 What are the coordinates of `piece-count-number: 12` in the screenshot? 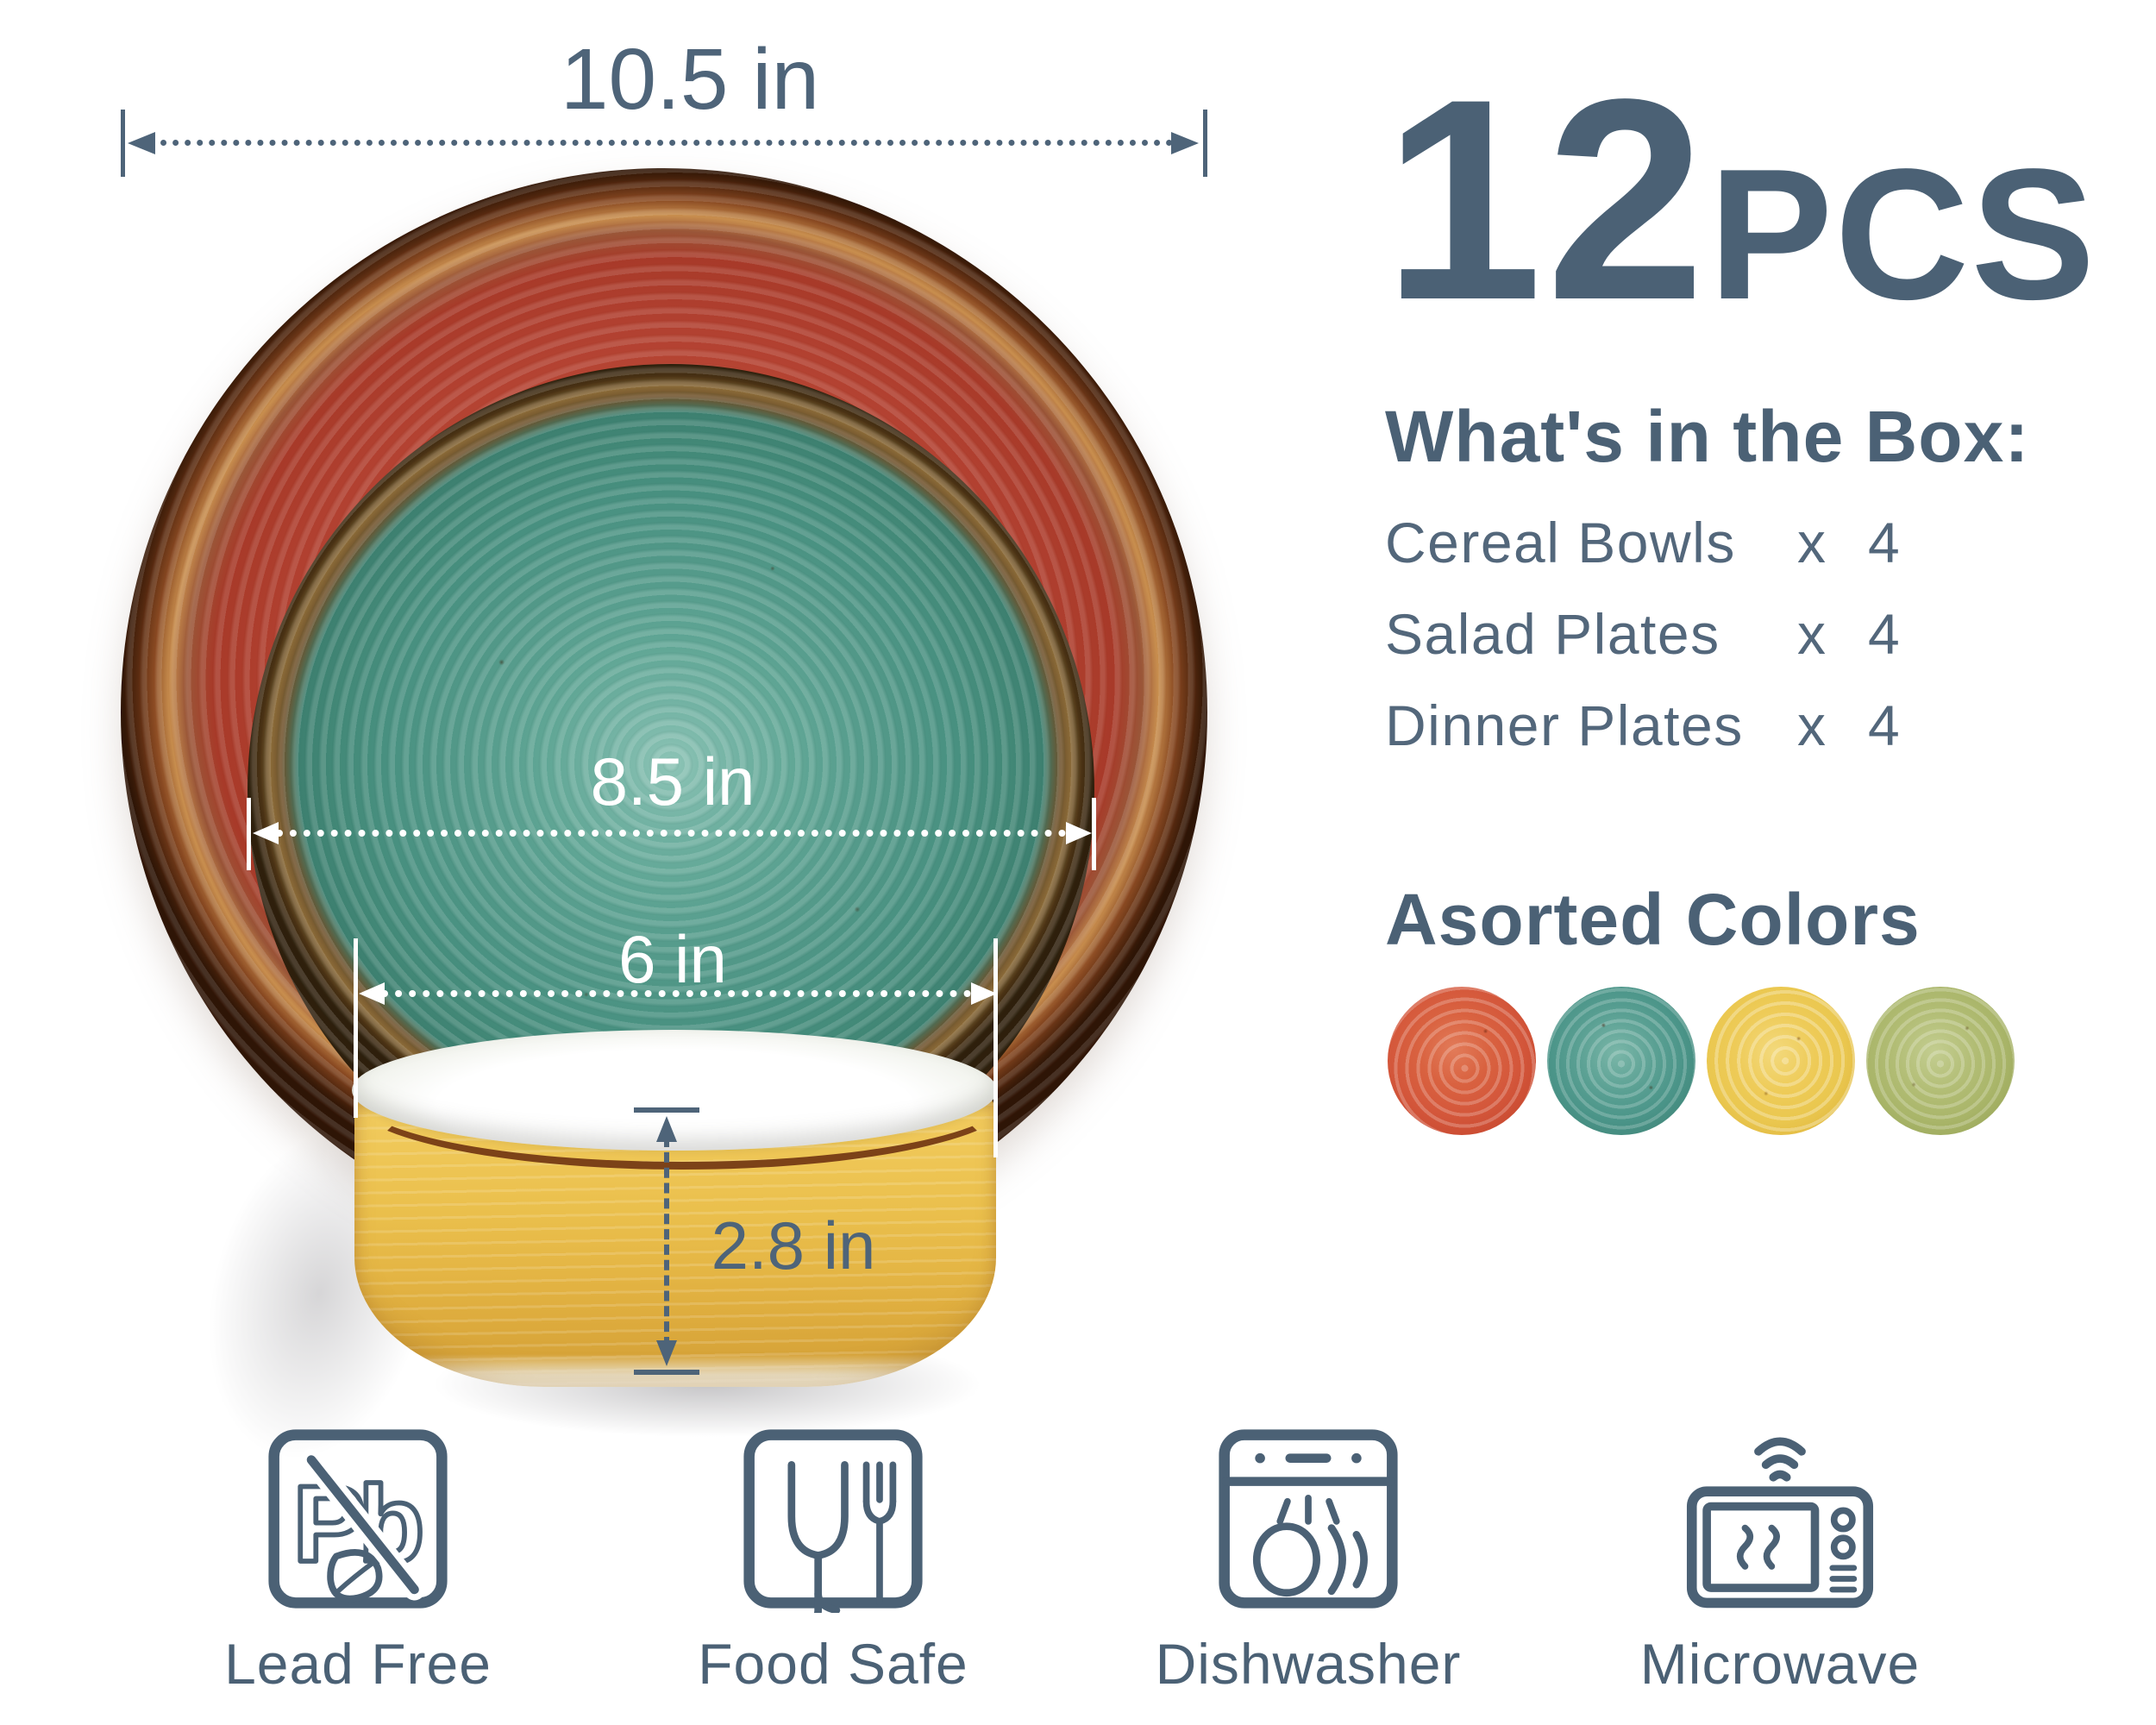 It's located at (1546, 200).